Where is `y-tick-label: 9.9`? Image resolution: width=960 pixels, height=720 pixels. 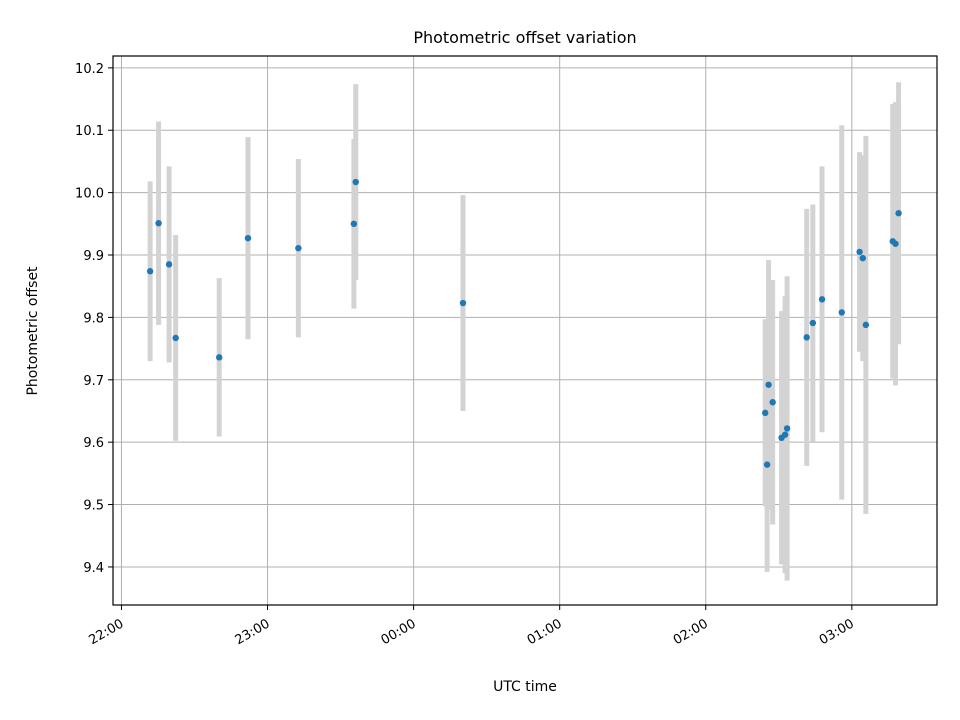 y-tick-label: 9.9 is located at coordinates (93, 256).